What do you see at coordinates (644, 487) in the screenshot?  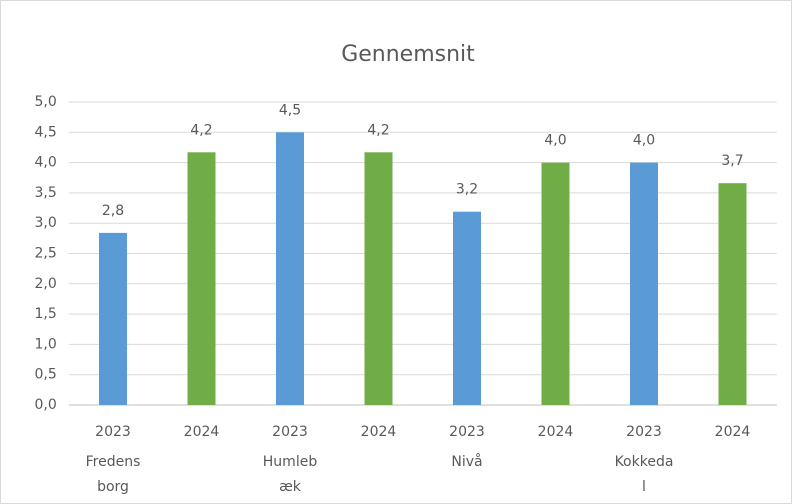 I see `group-label: l` at bounding box center [644, 487].